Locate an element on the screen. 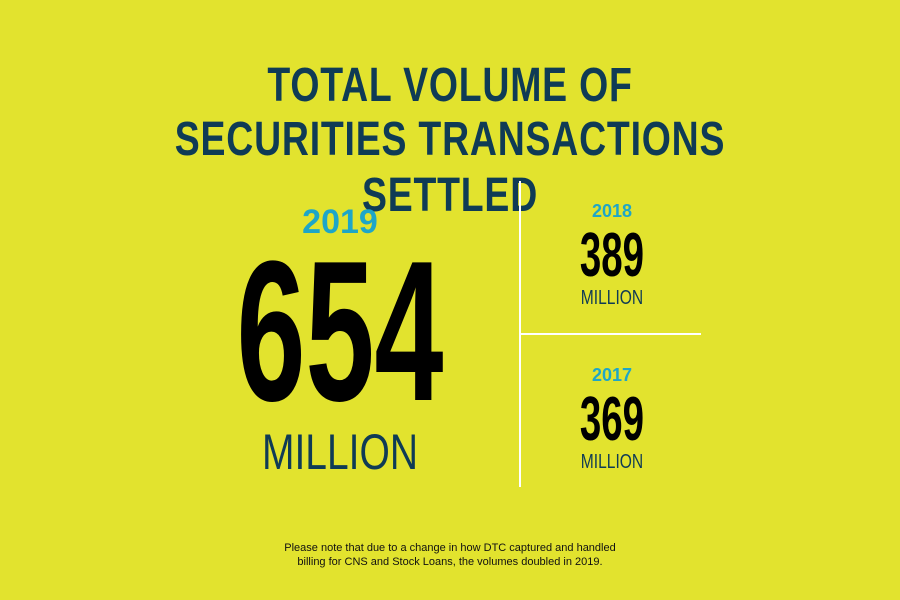 The width and height of the screenshot is (900, 600). stat-2017-unit: MILLION is located at coordinates (612, 462).